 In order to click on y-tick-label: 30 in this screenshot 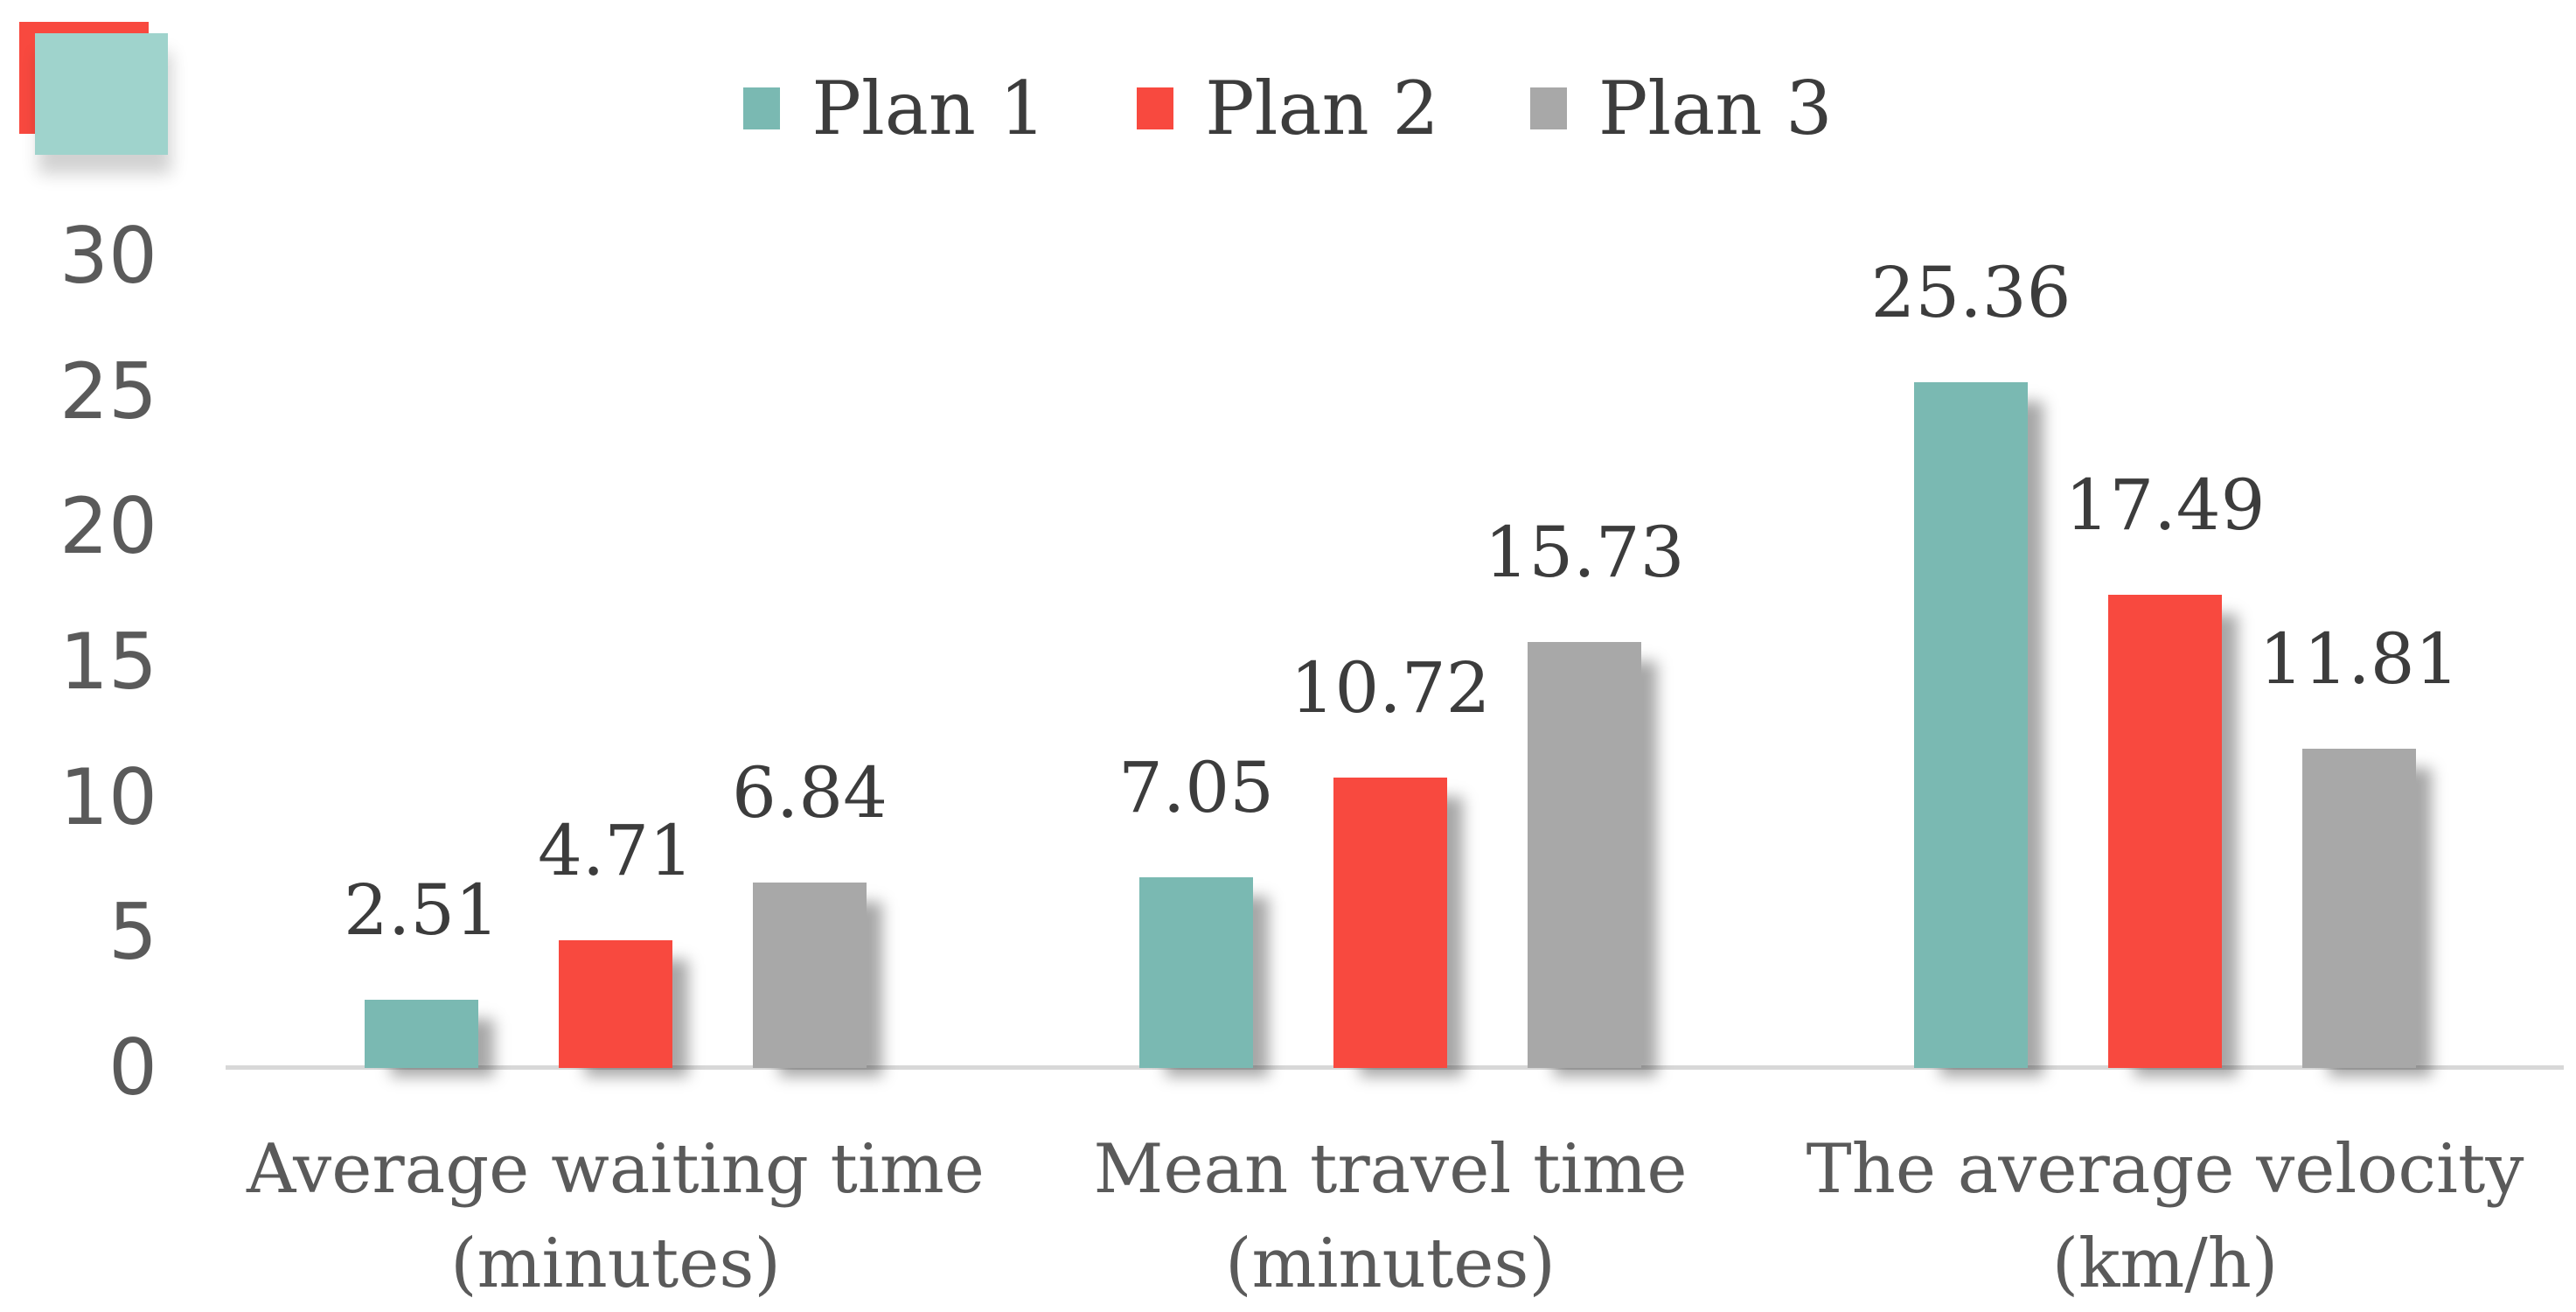, I will do `click(108, 256)`.